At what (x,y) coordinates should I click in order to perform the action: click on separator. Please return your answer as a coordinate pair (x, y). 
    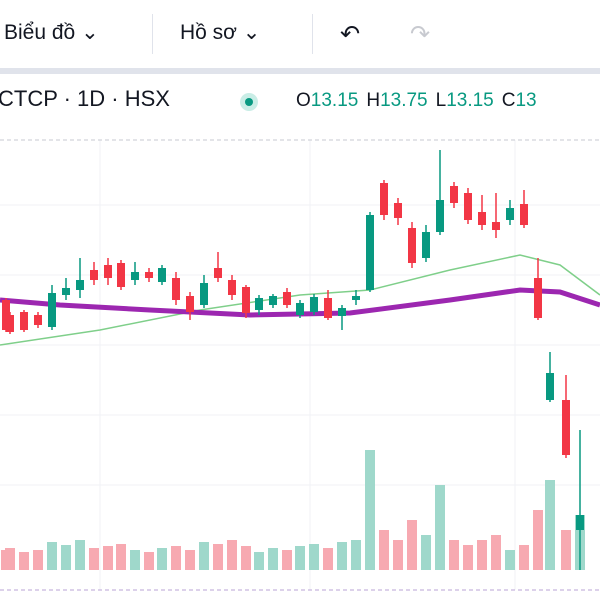
    Looking at the image, I should click on (300, 71).